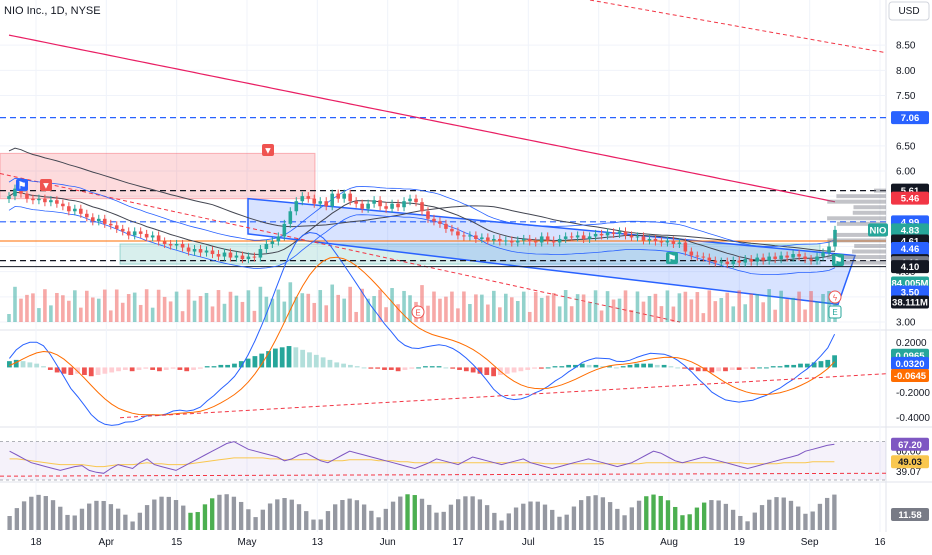 The image size is (932, 555). What do you see at coordinates (470, 254) in the screenshot?
I see `demand-zone` at bounding box center [470, 254].